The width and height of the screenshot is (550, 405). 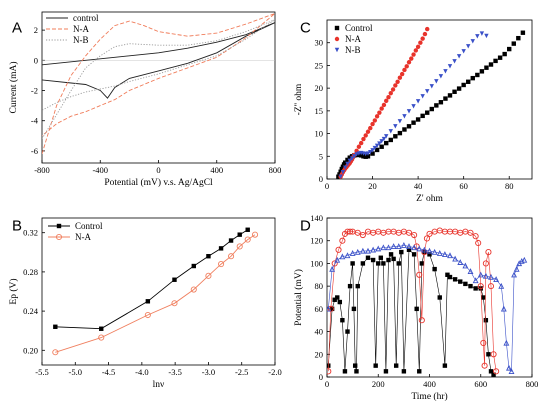 What do you see at coordinates (158, 182) in the screenshot?
I see `x-axis-label: Potential (mV) v.s. Ag/AgCl` at bounding box center [158, 182].